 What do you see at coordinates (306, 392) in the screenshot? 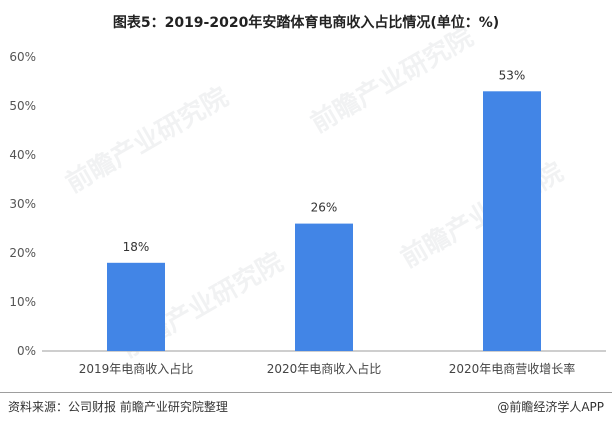
I see `footer-divider` at bounding box center [306, 392].